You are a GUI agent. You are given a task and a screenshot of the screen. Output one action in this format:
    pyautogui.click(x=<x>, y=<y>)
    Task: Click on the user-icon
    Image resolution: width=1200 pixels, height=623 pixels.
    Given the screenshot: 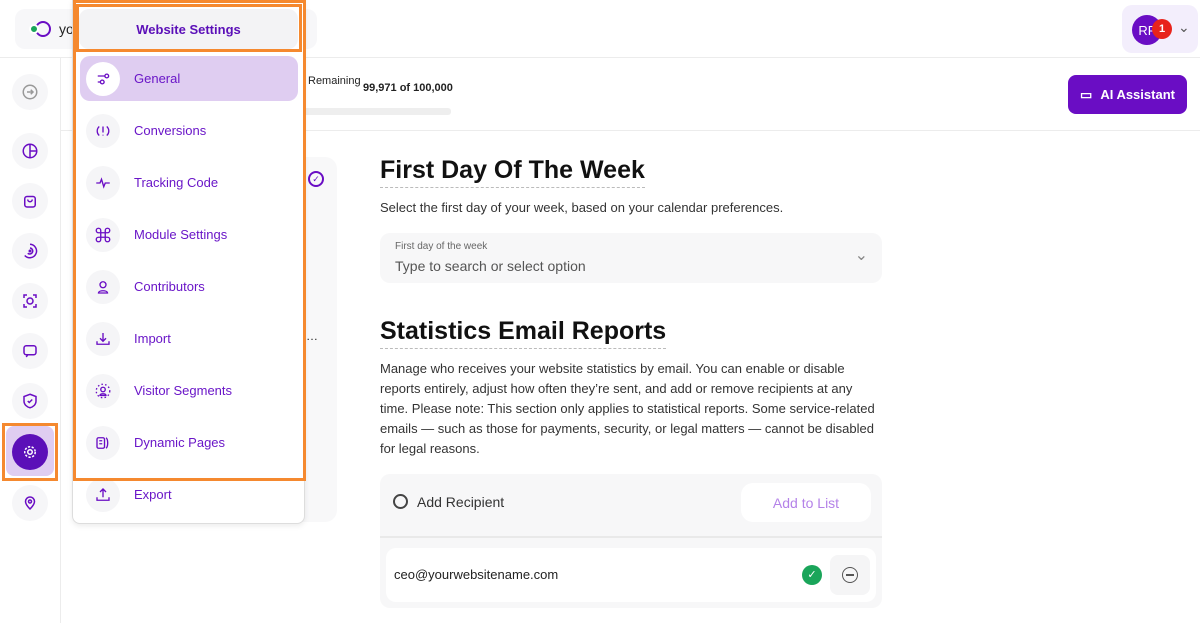 What is the action you would take?
    pyautogui.click(x=103, y=287)
    